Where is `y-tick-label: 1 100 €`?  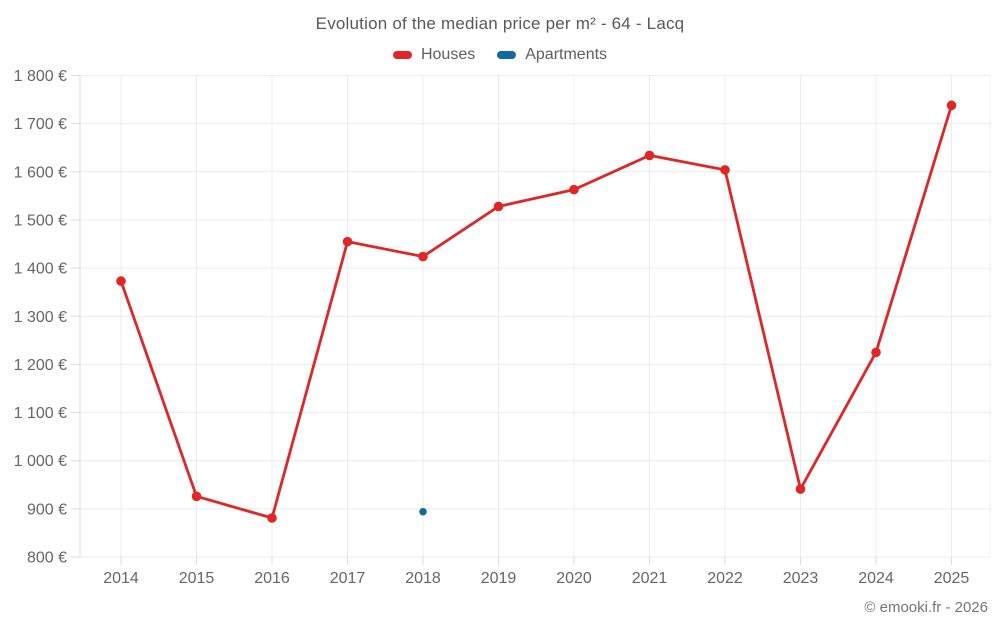 y-tick-label: 1 100 € is located at coordinates (40, 413).